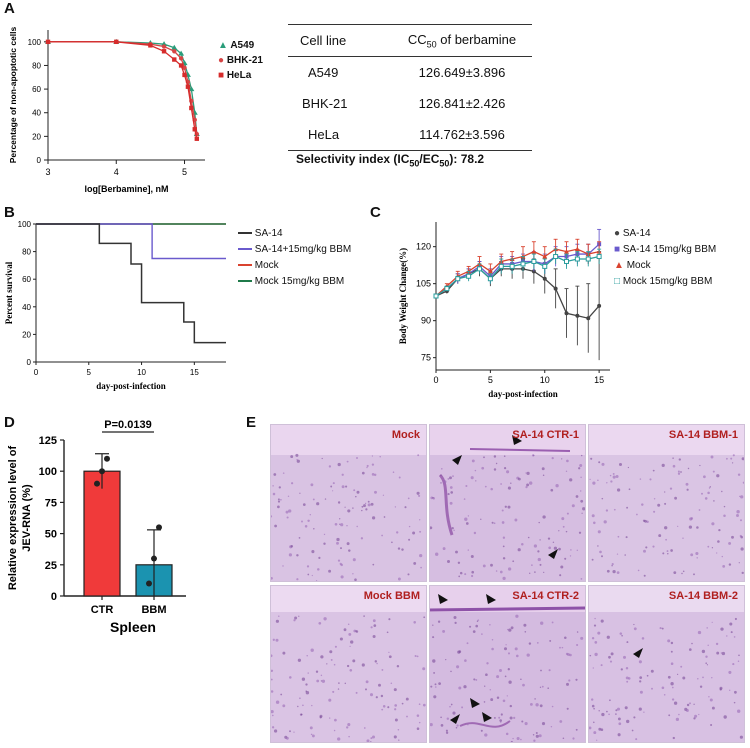 This screenshot has height=748, width=750. What do you see at coordinates (26, 334) in the screenshot?
I see `y-tick-label: 20` at bounding box center [26, 334].